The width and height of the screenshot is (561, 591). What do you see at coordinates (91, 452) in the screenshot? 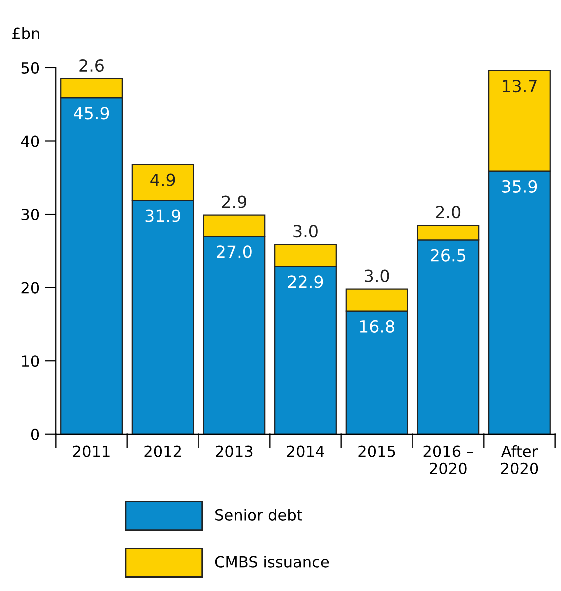
I see `x-tick-label: 2011` at bounding box center [91, 452].